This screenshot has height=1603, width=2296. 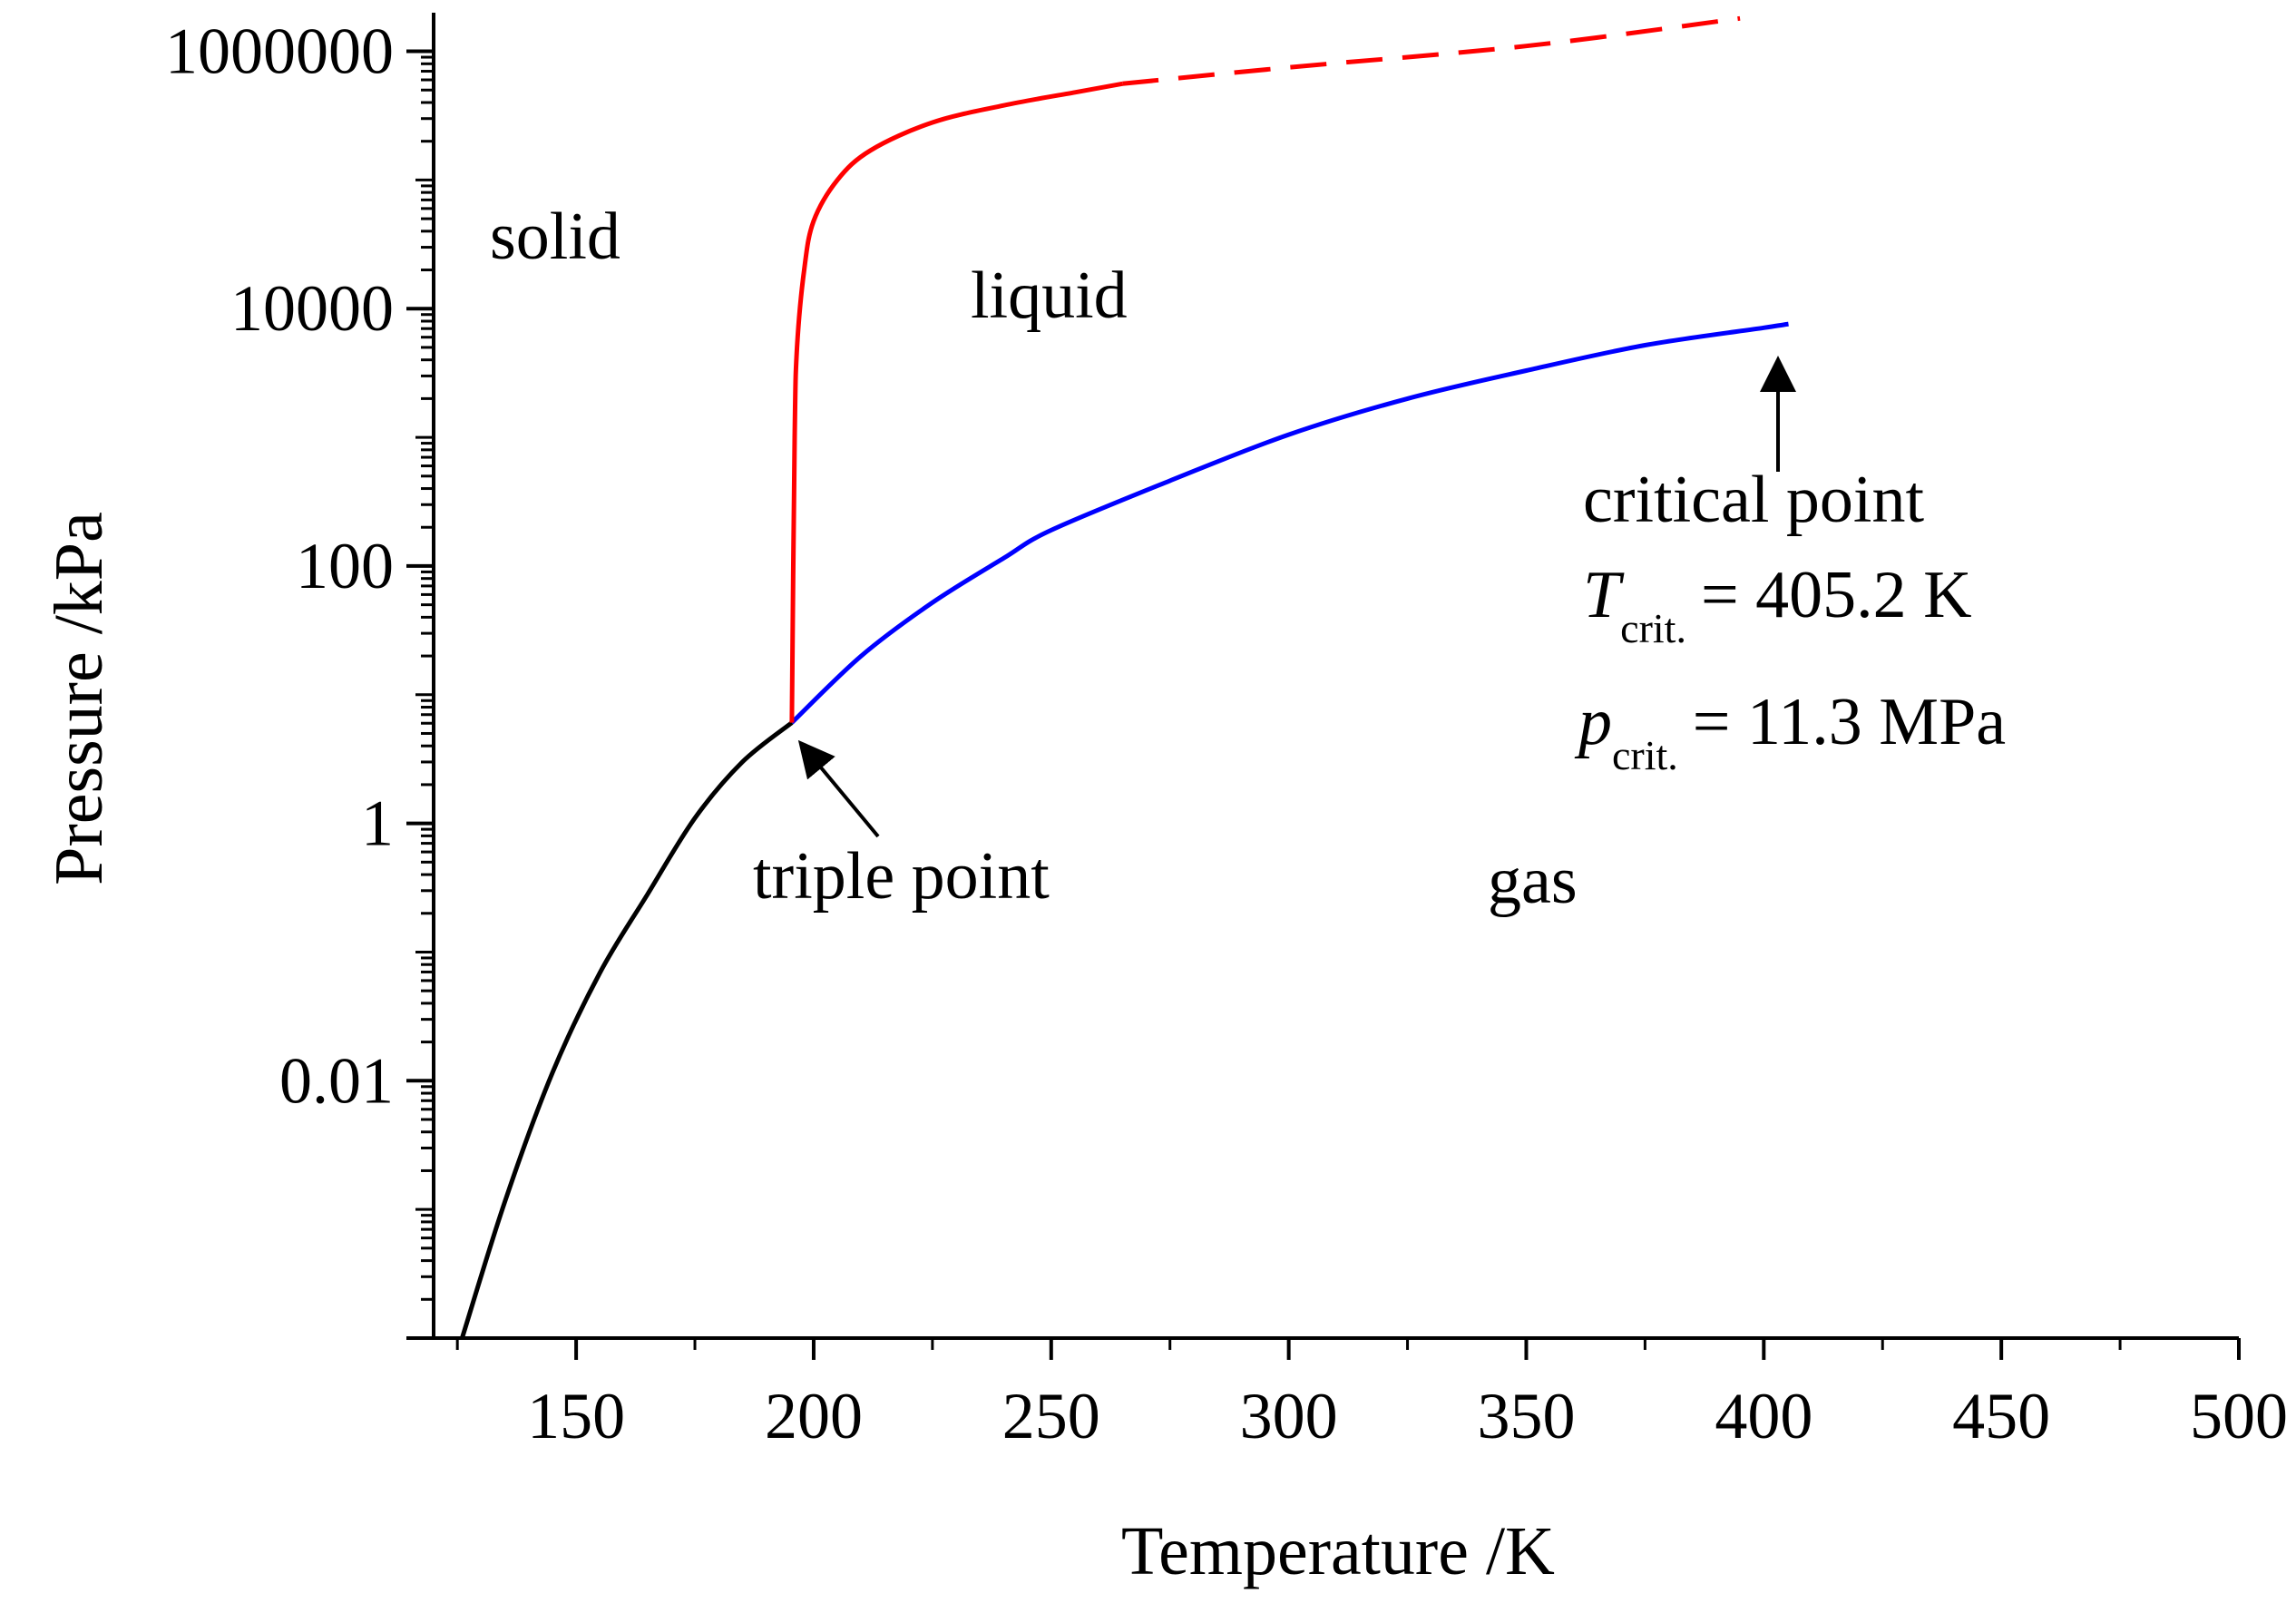 I want to click on melting-curve, so click(x=956, y=402).